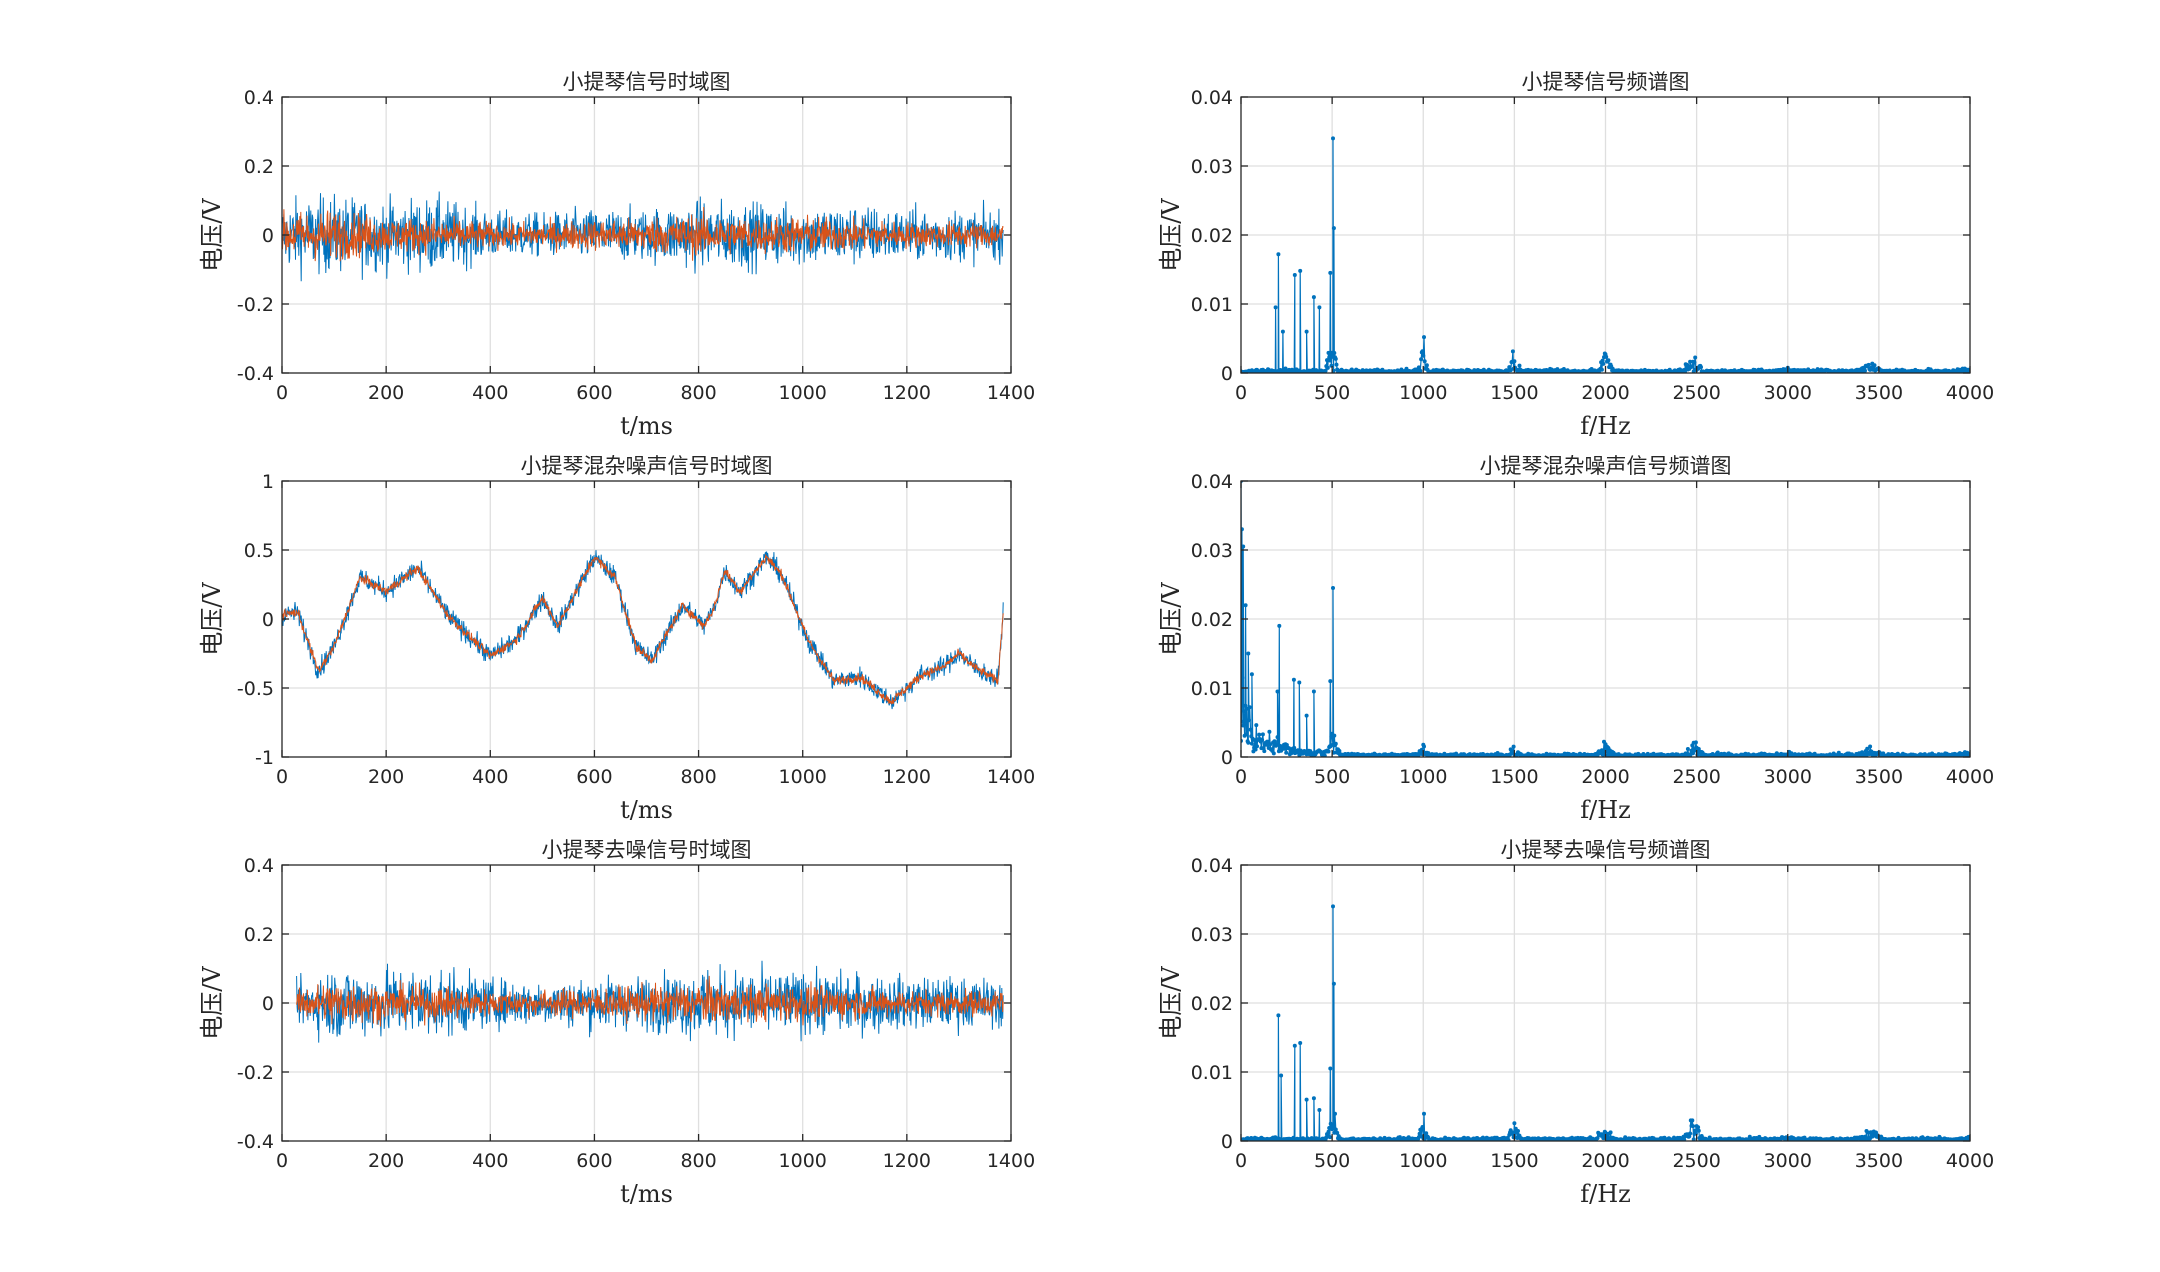  What do you see at coordinates (1332, 393) in the screenshot?
I see `x-tick-label: 500` at bounding box center [1332, 393].